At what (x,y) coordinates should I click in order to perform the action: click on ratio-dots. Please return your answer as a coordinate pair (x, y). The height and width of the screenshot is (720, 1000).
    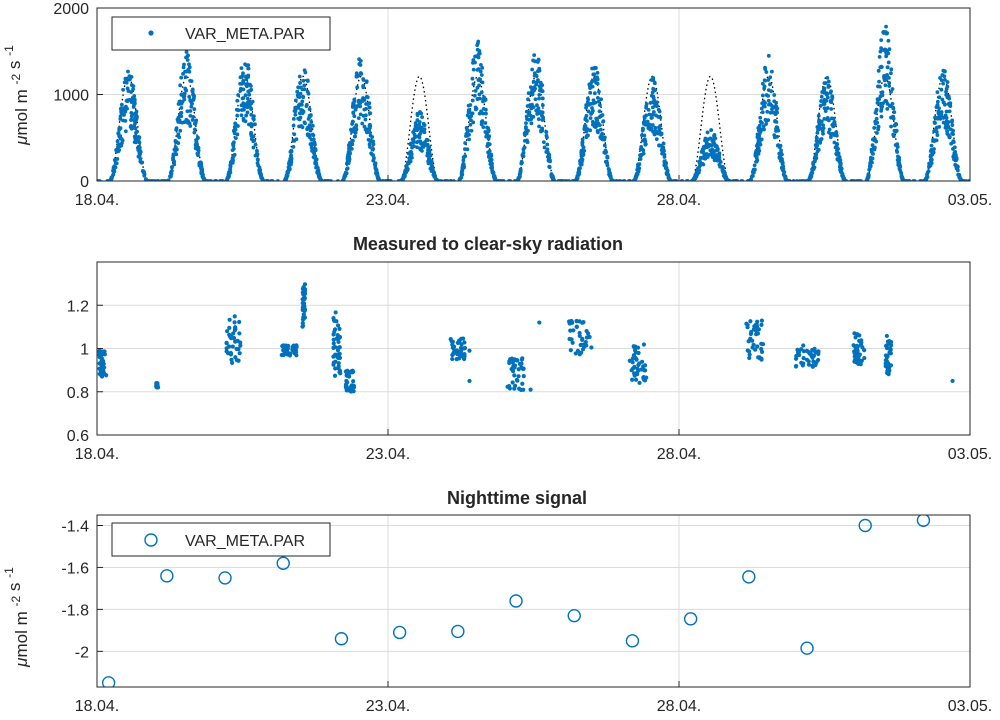
    Looking at the image, I should click on (526, 338).